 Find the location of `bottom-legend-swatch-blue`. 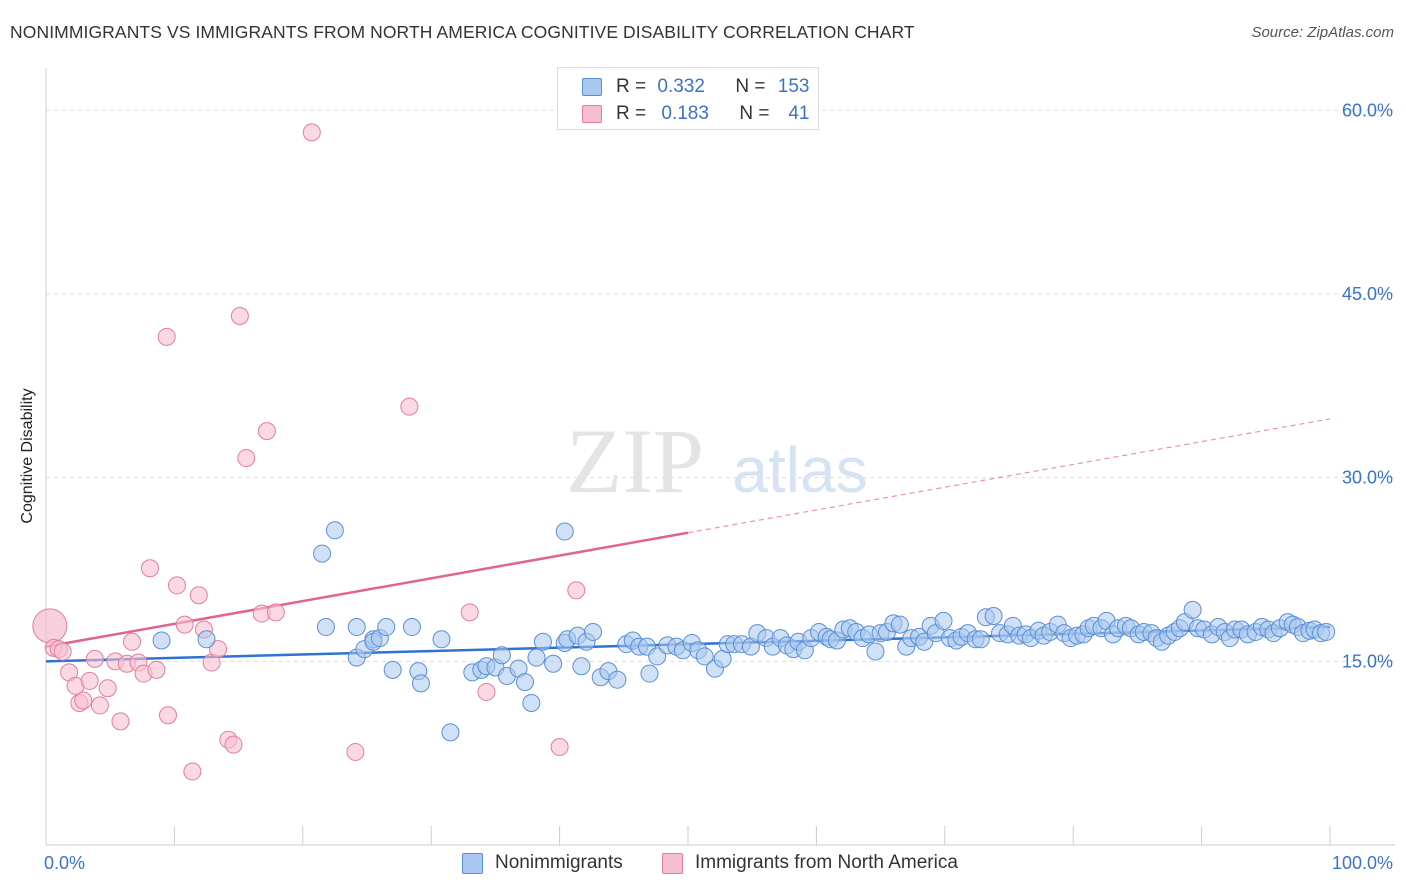

bottom-legend-swatch-blue is located at coordinates (472, 863).